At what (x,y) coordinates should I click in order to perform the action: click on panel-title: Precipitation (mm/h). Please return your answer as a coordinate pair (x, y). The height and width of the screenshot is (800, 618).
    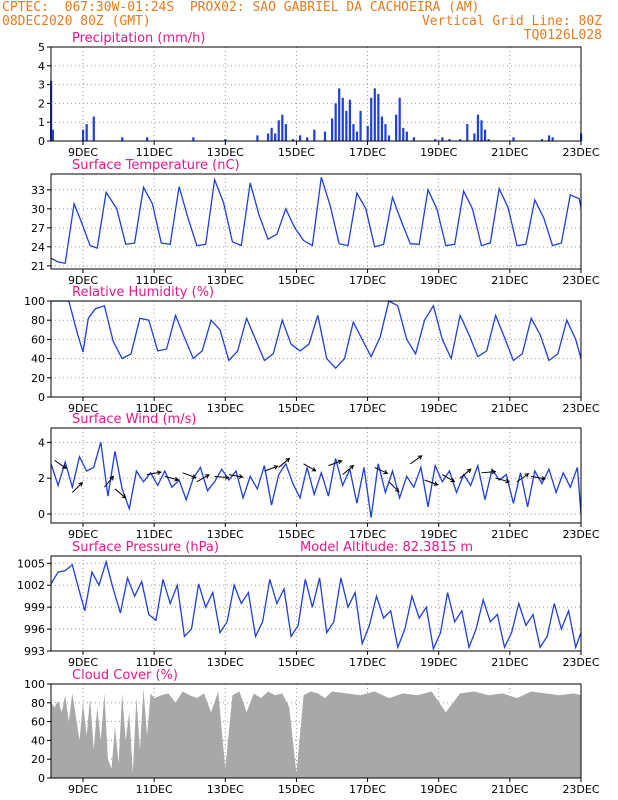
    Looking at the image, I should click on (138, 38).